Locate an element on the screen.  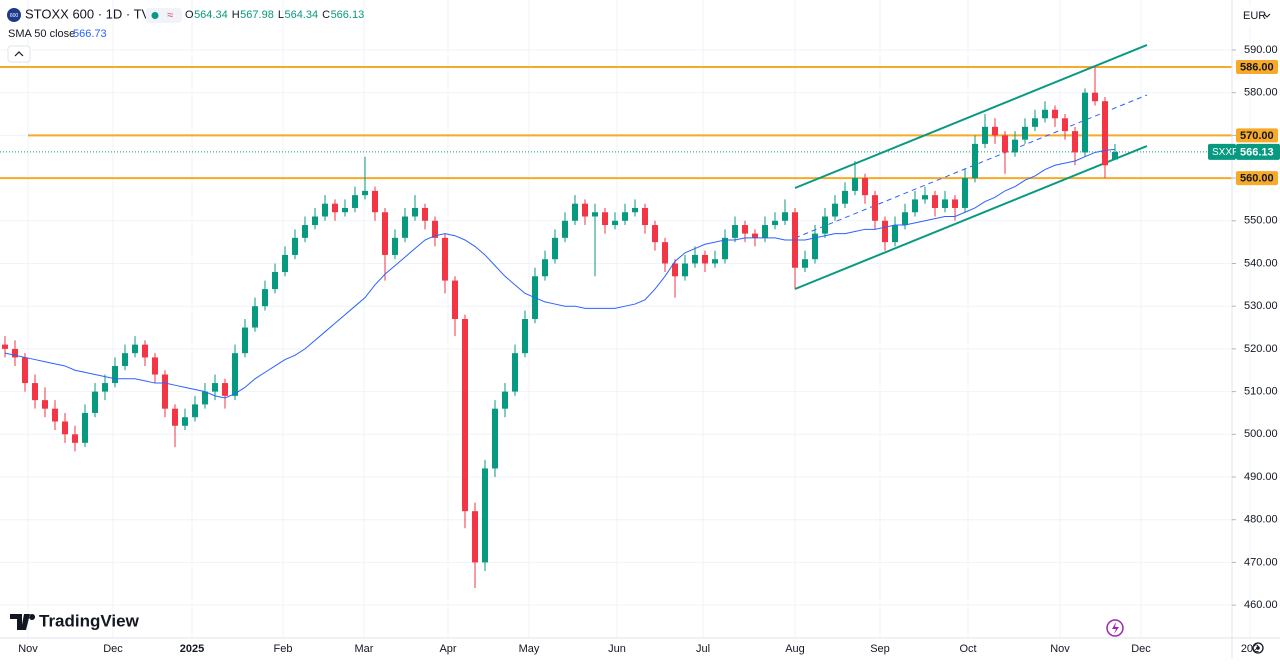
channel-lower is located at coordinates (971, 217).